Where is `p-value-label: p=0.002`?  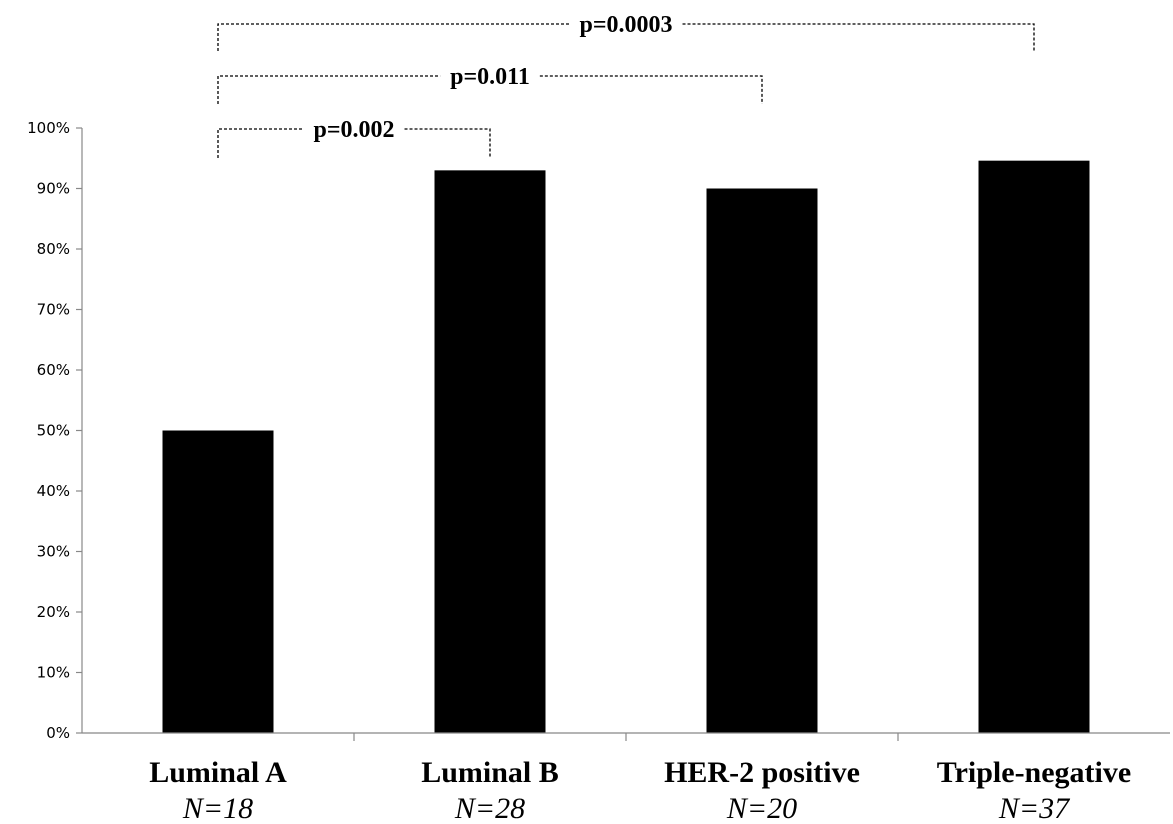
p-value-label: p=0.002 is located at coordinates (353, 130).